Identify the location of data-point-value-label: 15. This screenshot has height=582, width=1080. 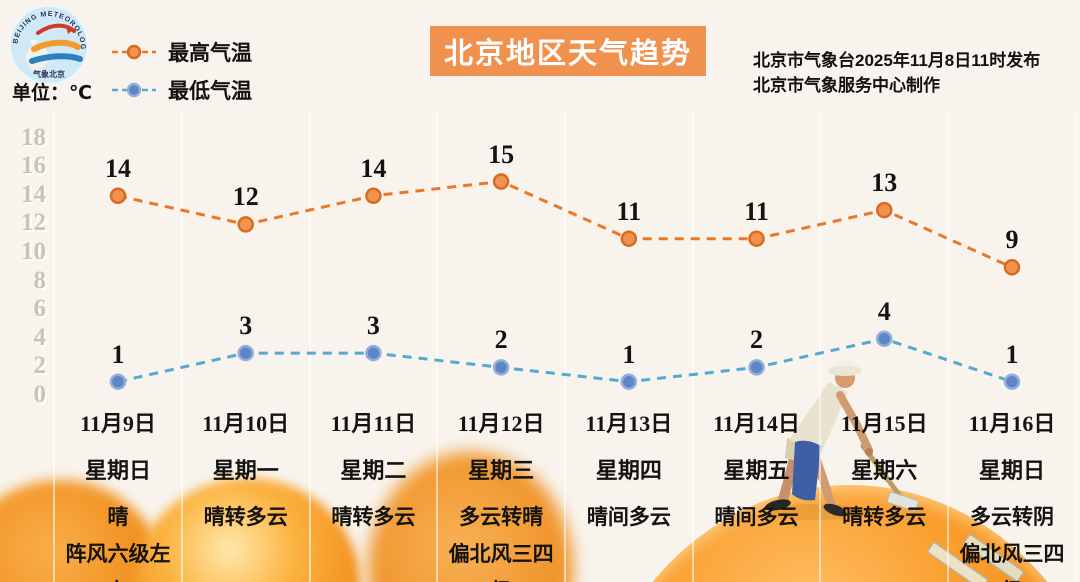
(501, 154).